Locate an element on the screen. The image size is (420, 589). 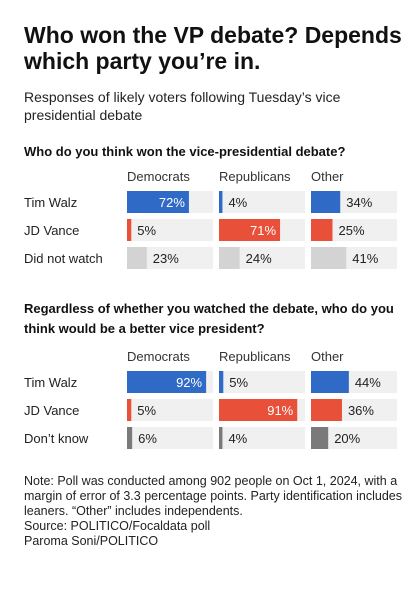
data-label: 92% is located at coordinates (189, 382).